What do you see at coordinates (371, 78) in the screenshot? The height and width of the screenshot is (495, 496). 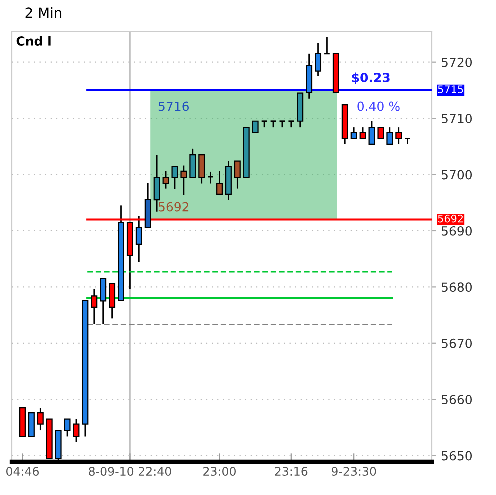 I see `annotation: $0.23` at bounding box center [371, 78].